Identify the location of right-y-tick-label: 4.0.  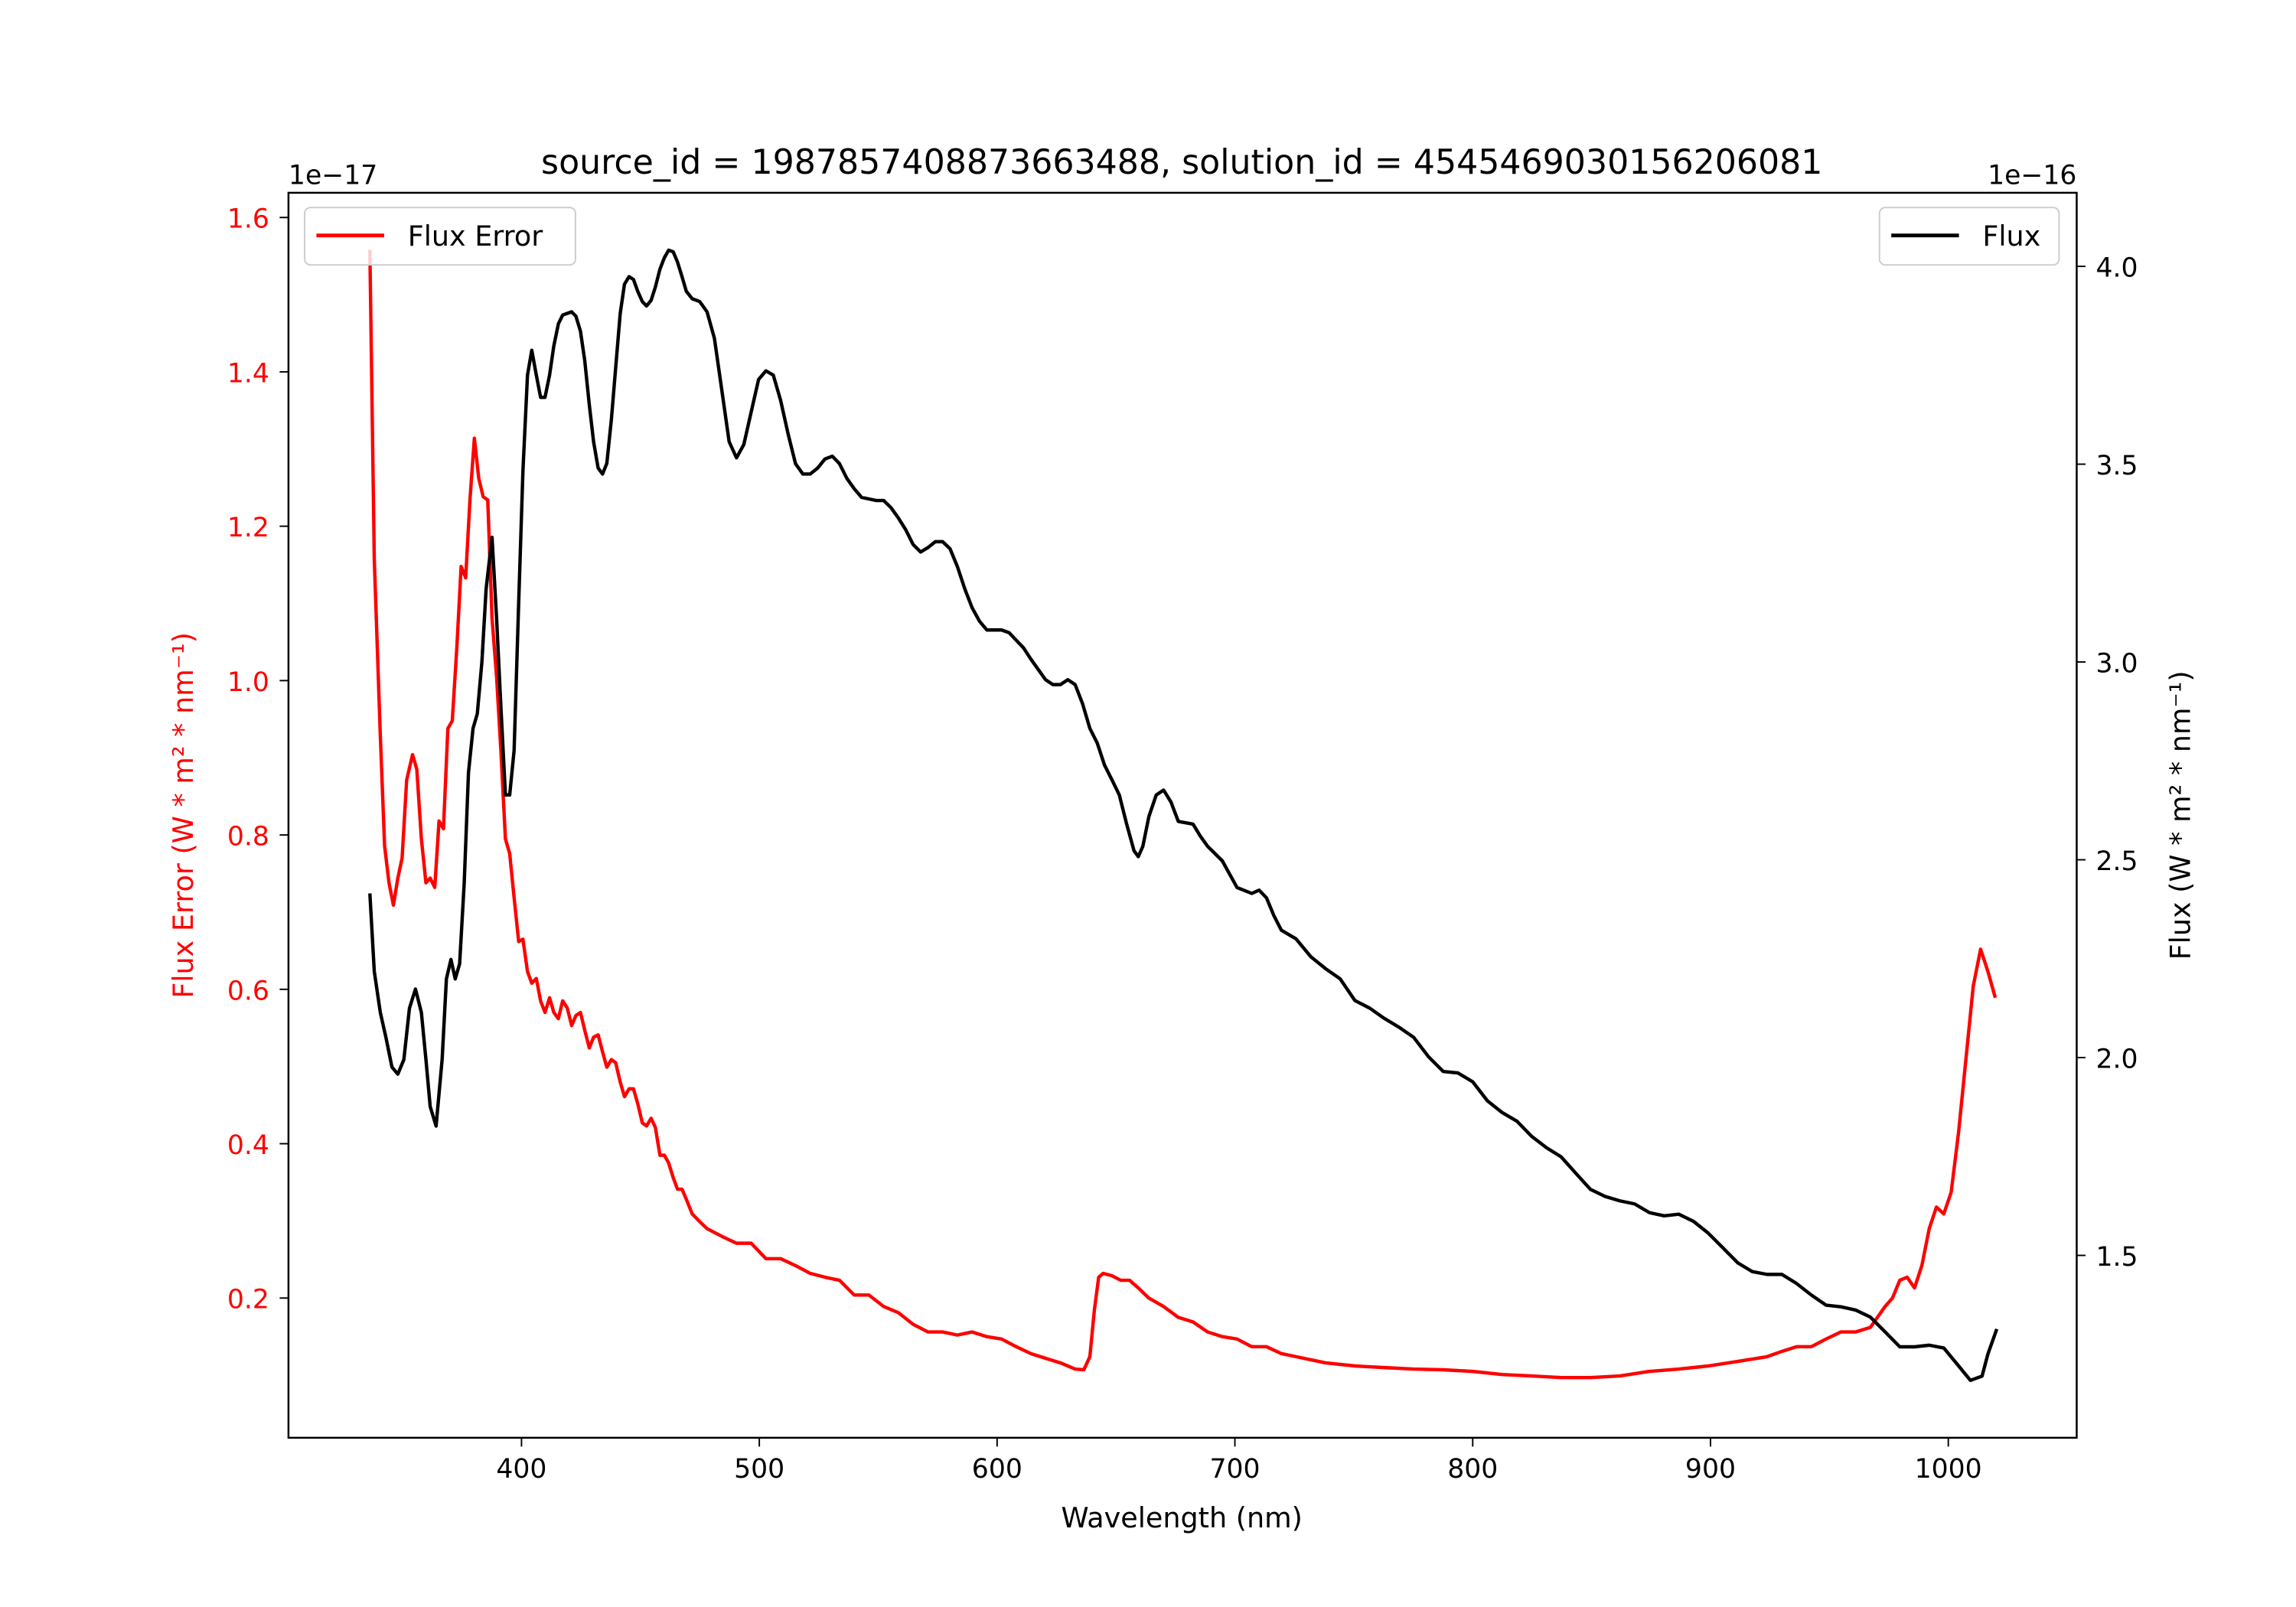
(2116, 268).